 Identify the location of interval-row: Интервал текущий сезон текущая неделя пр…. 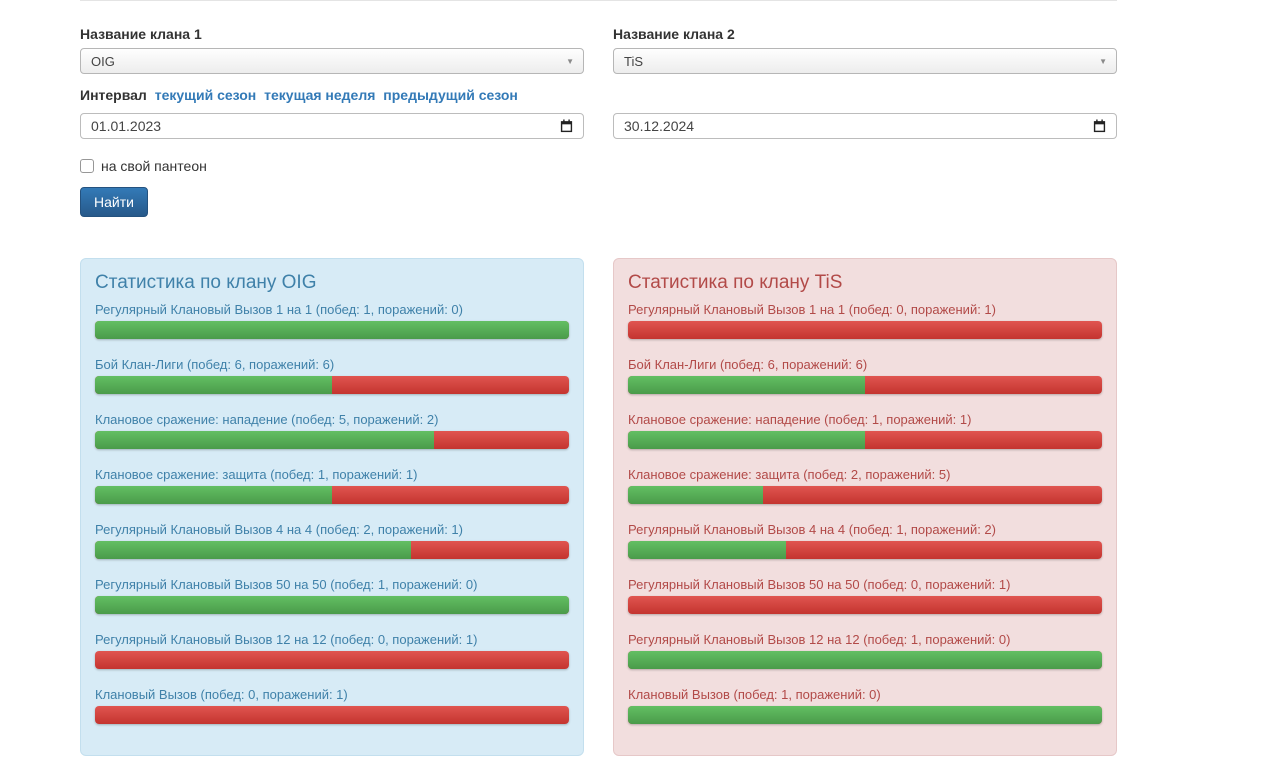
(332, 95).